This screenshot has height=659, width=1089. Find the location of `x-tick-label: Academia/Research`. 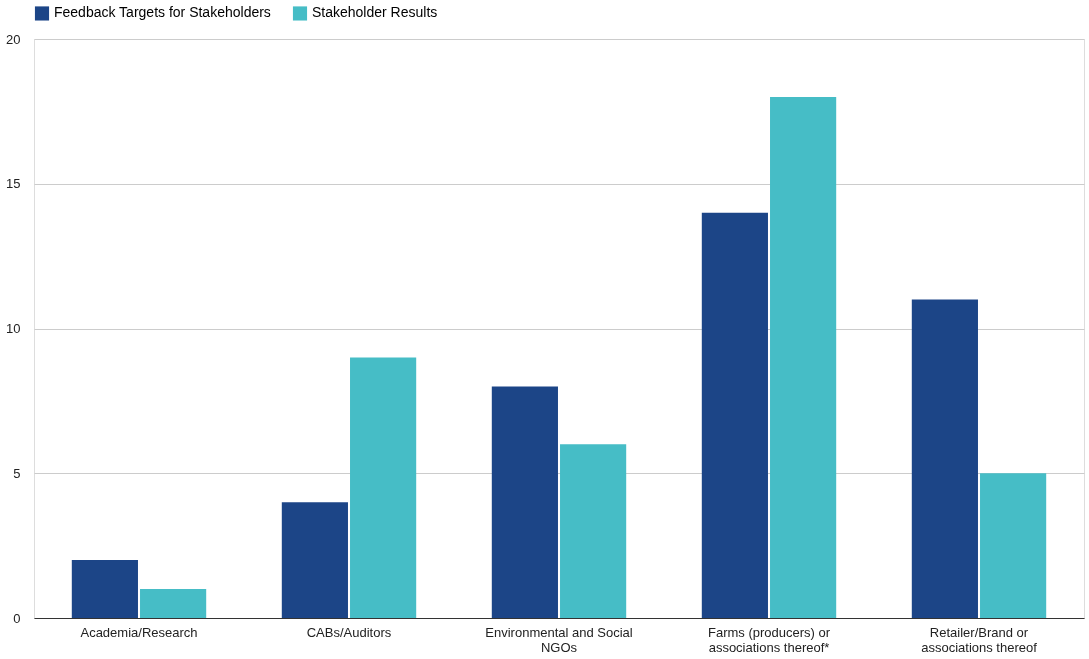

x-tick-label: Academia/Research is located at coordinates (139, 632).